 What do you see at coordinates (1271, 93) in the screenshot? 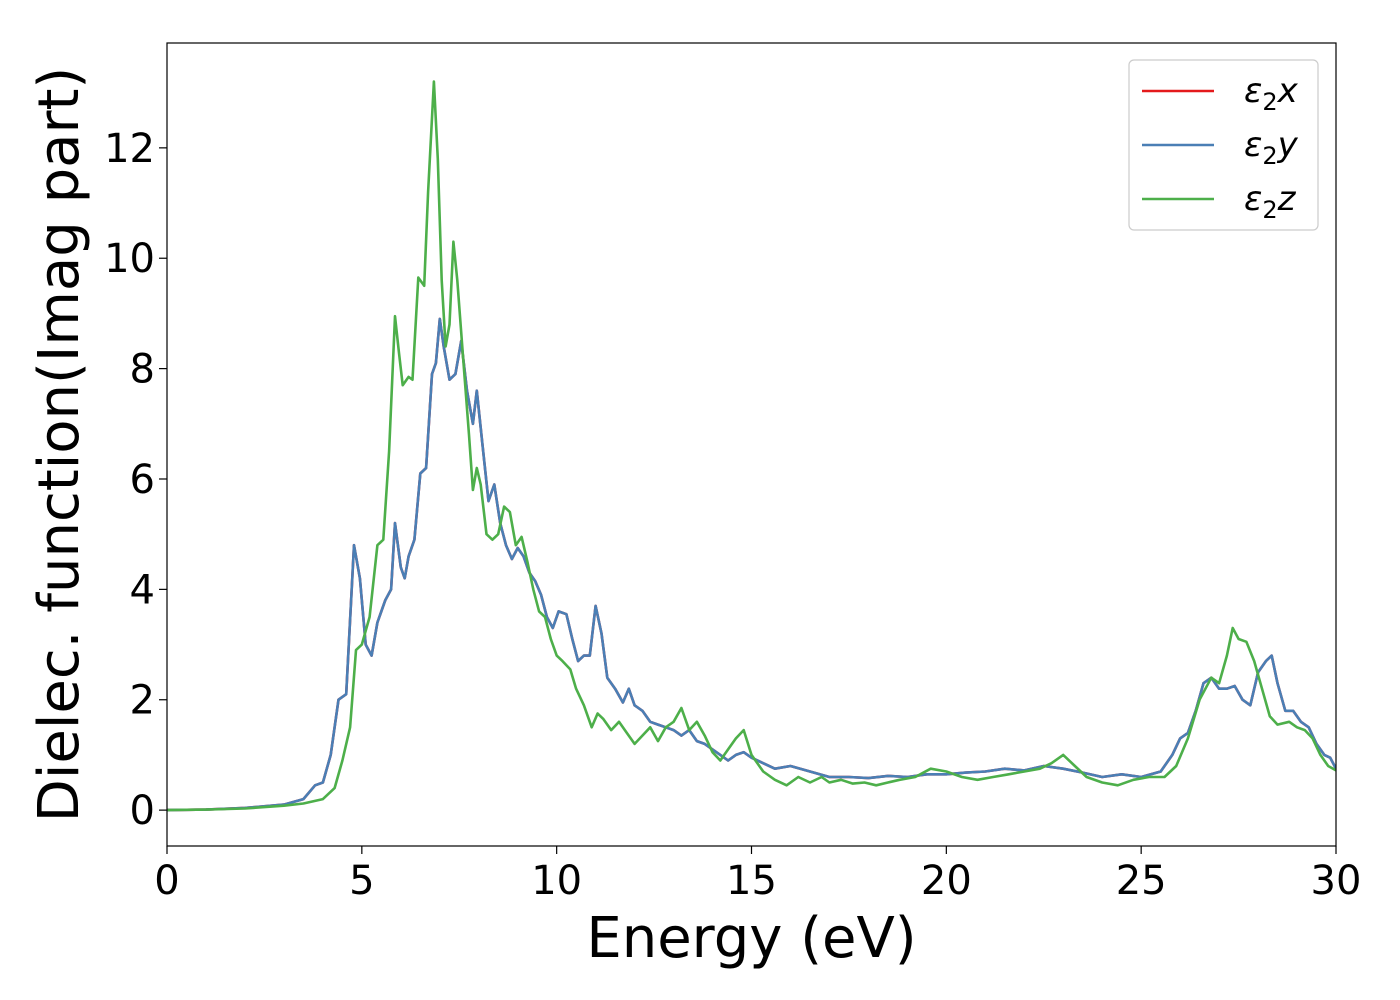
I see `legend-label-x: ε2x` at bounding box center [1271, 93].